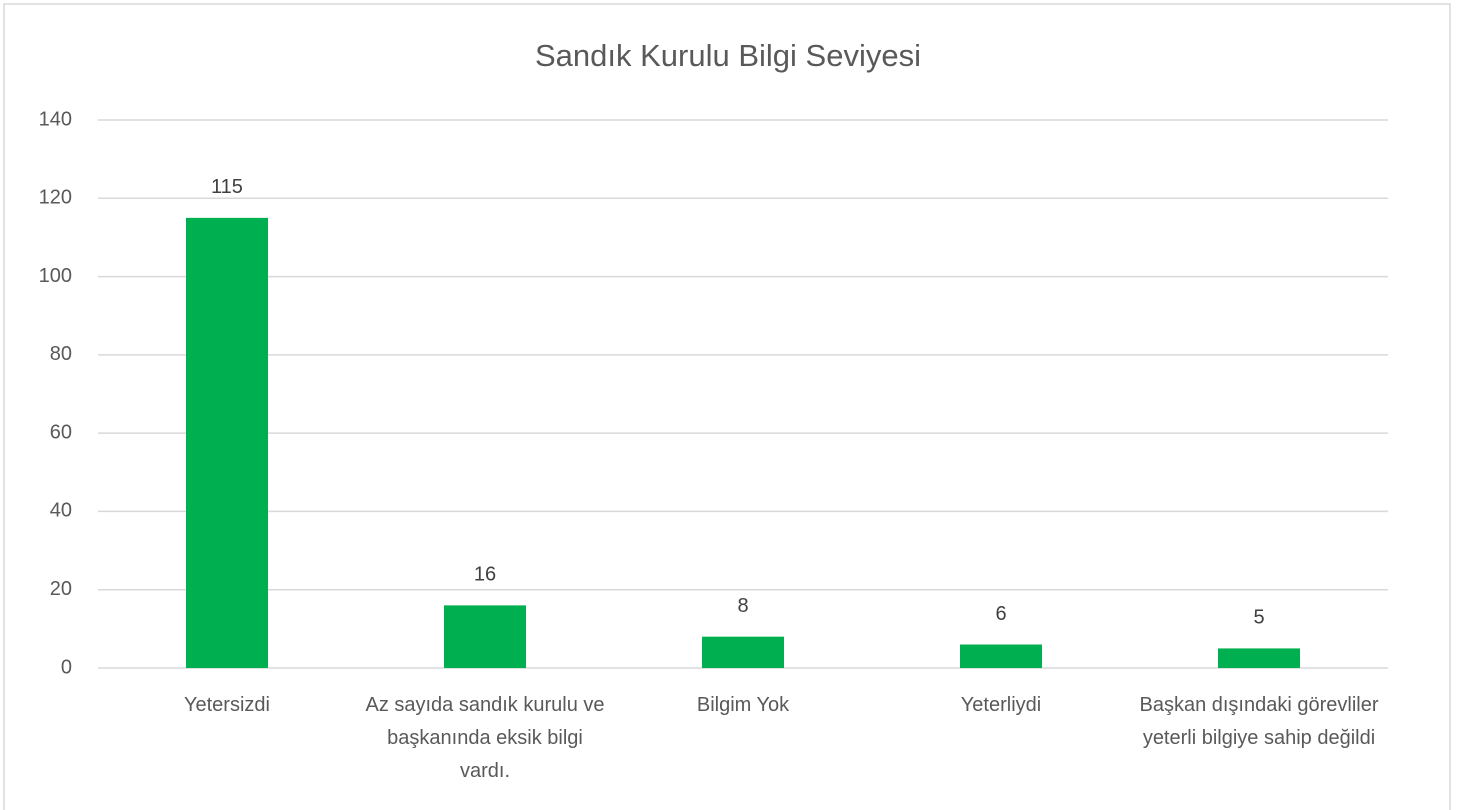 The height and width of the screenshot is (810, 1463). I want to click on chart-title: Sandık Kurulu Bilgi Seviyesi, so click(728, 55).